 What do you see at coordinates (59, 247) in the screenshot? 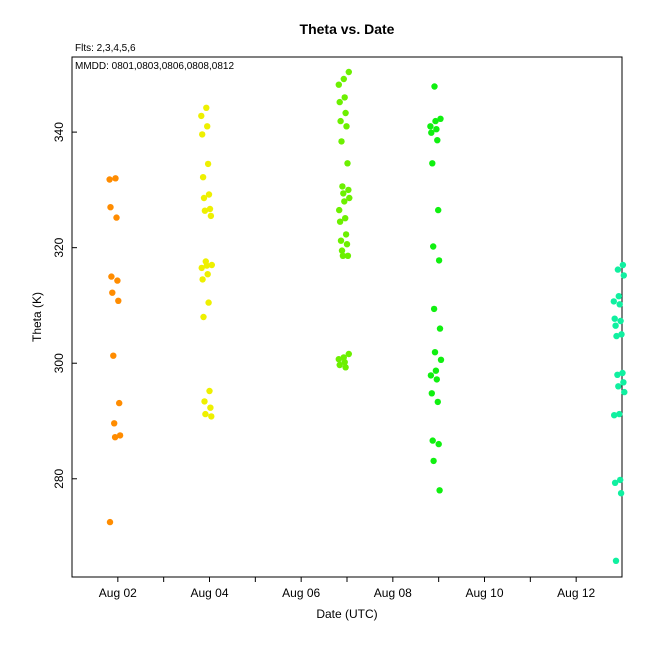
I see `y-tick-label: 320` at bounding box center [59, 247].